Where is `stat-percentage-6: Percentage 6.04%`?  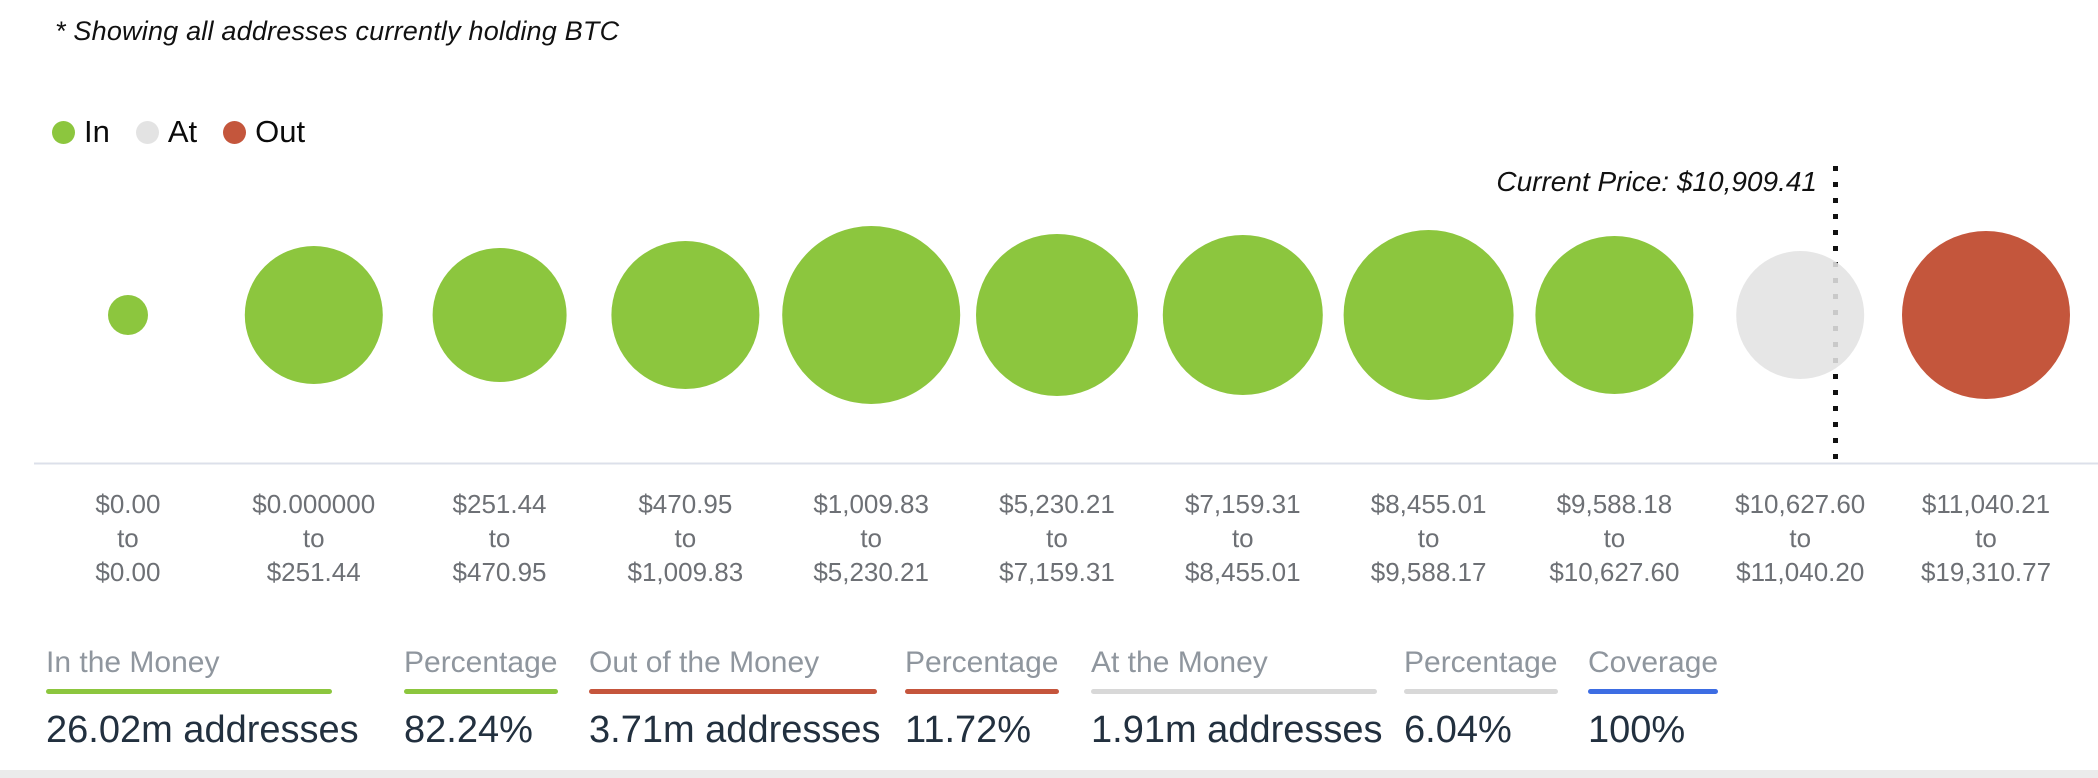
stat-percentage-6: Percentage 6.04% is located at coordinates (1481, 699).